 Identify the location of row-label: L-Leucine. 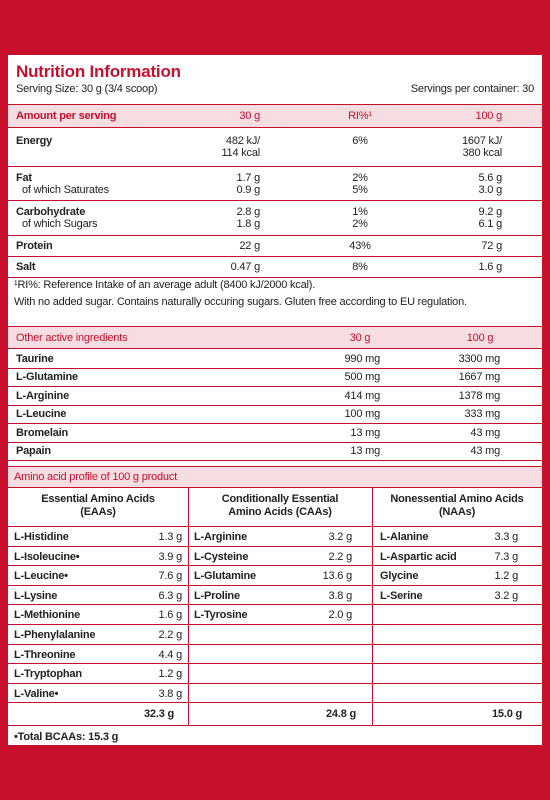
(41, 414).